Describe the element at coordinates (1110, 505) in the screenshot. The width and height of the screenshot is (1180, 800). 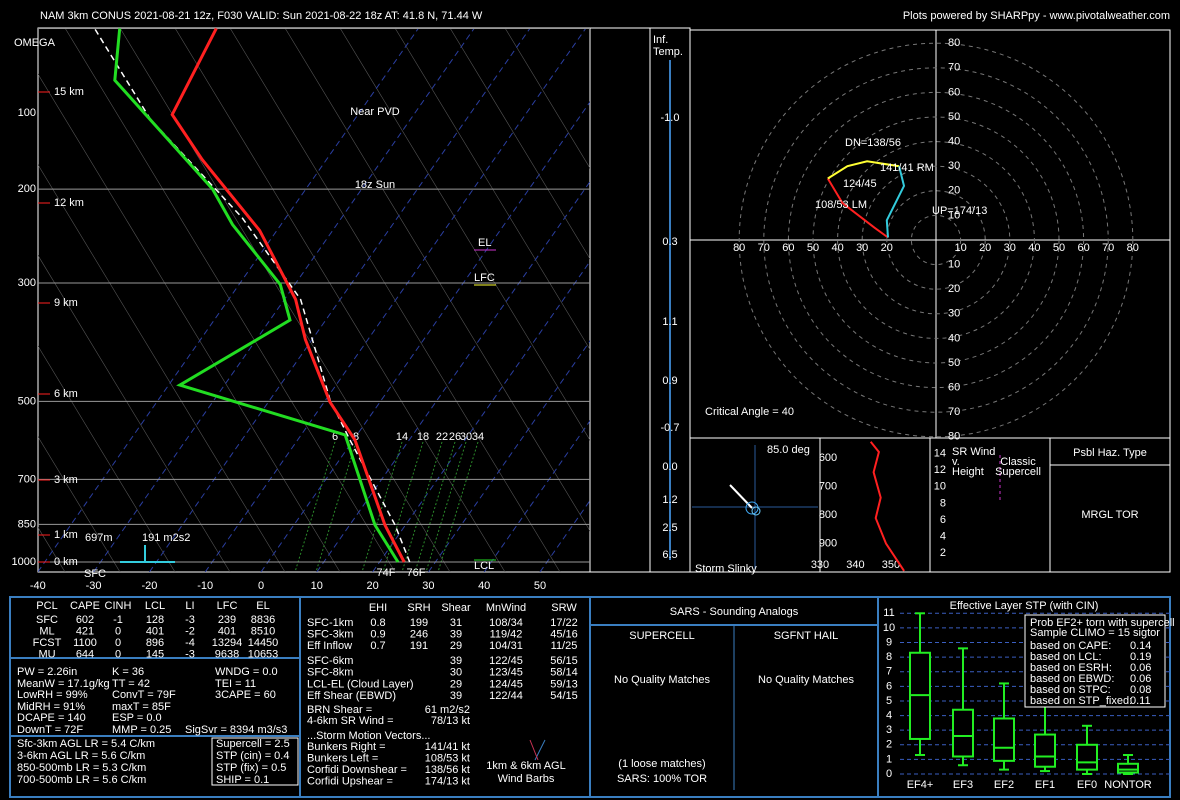
I see `hazard-frame` at that location.